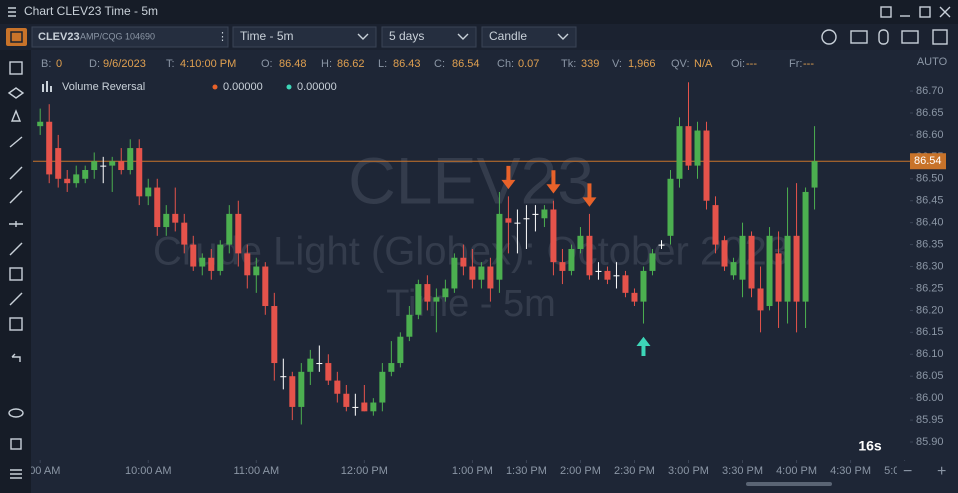 The height and width of the screenshot is (493, 958). I want to click on info-value: 1,966, so click(642, 64).